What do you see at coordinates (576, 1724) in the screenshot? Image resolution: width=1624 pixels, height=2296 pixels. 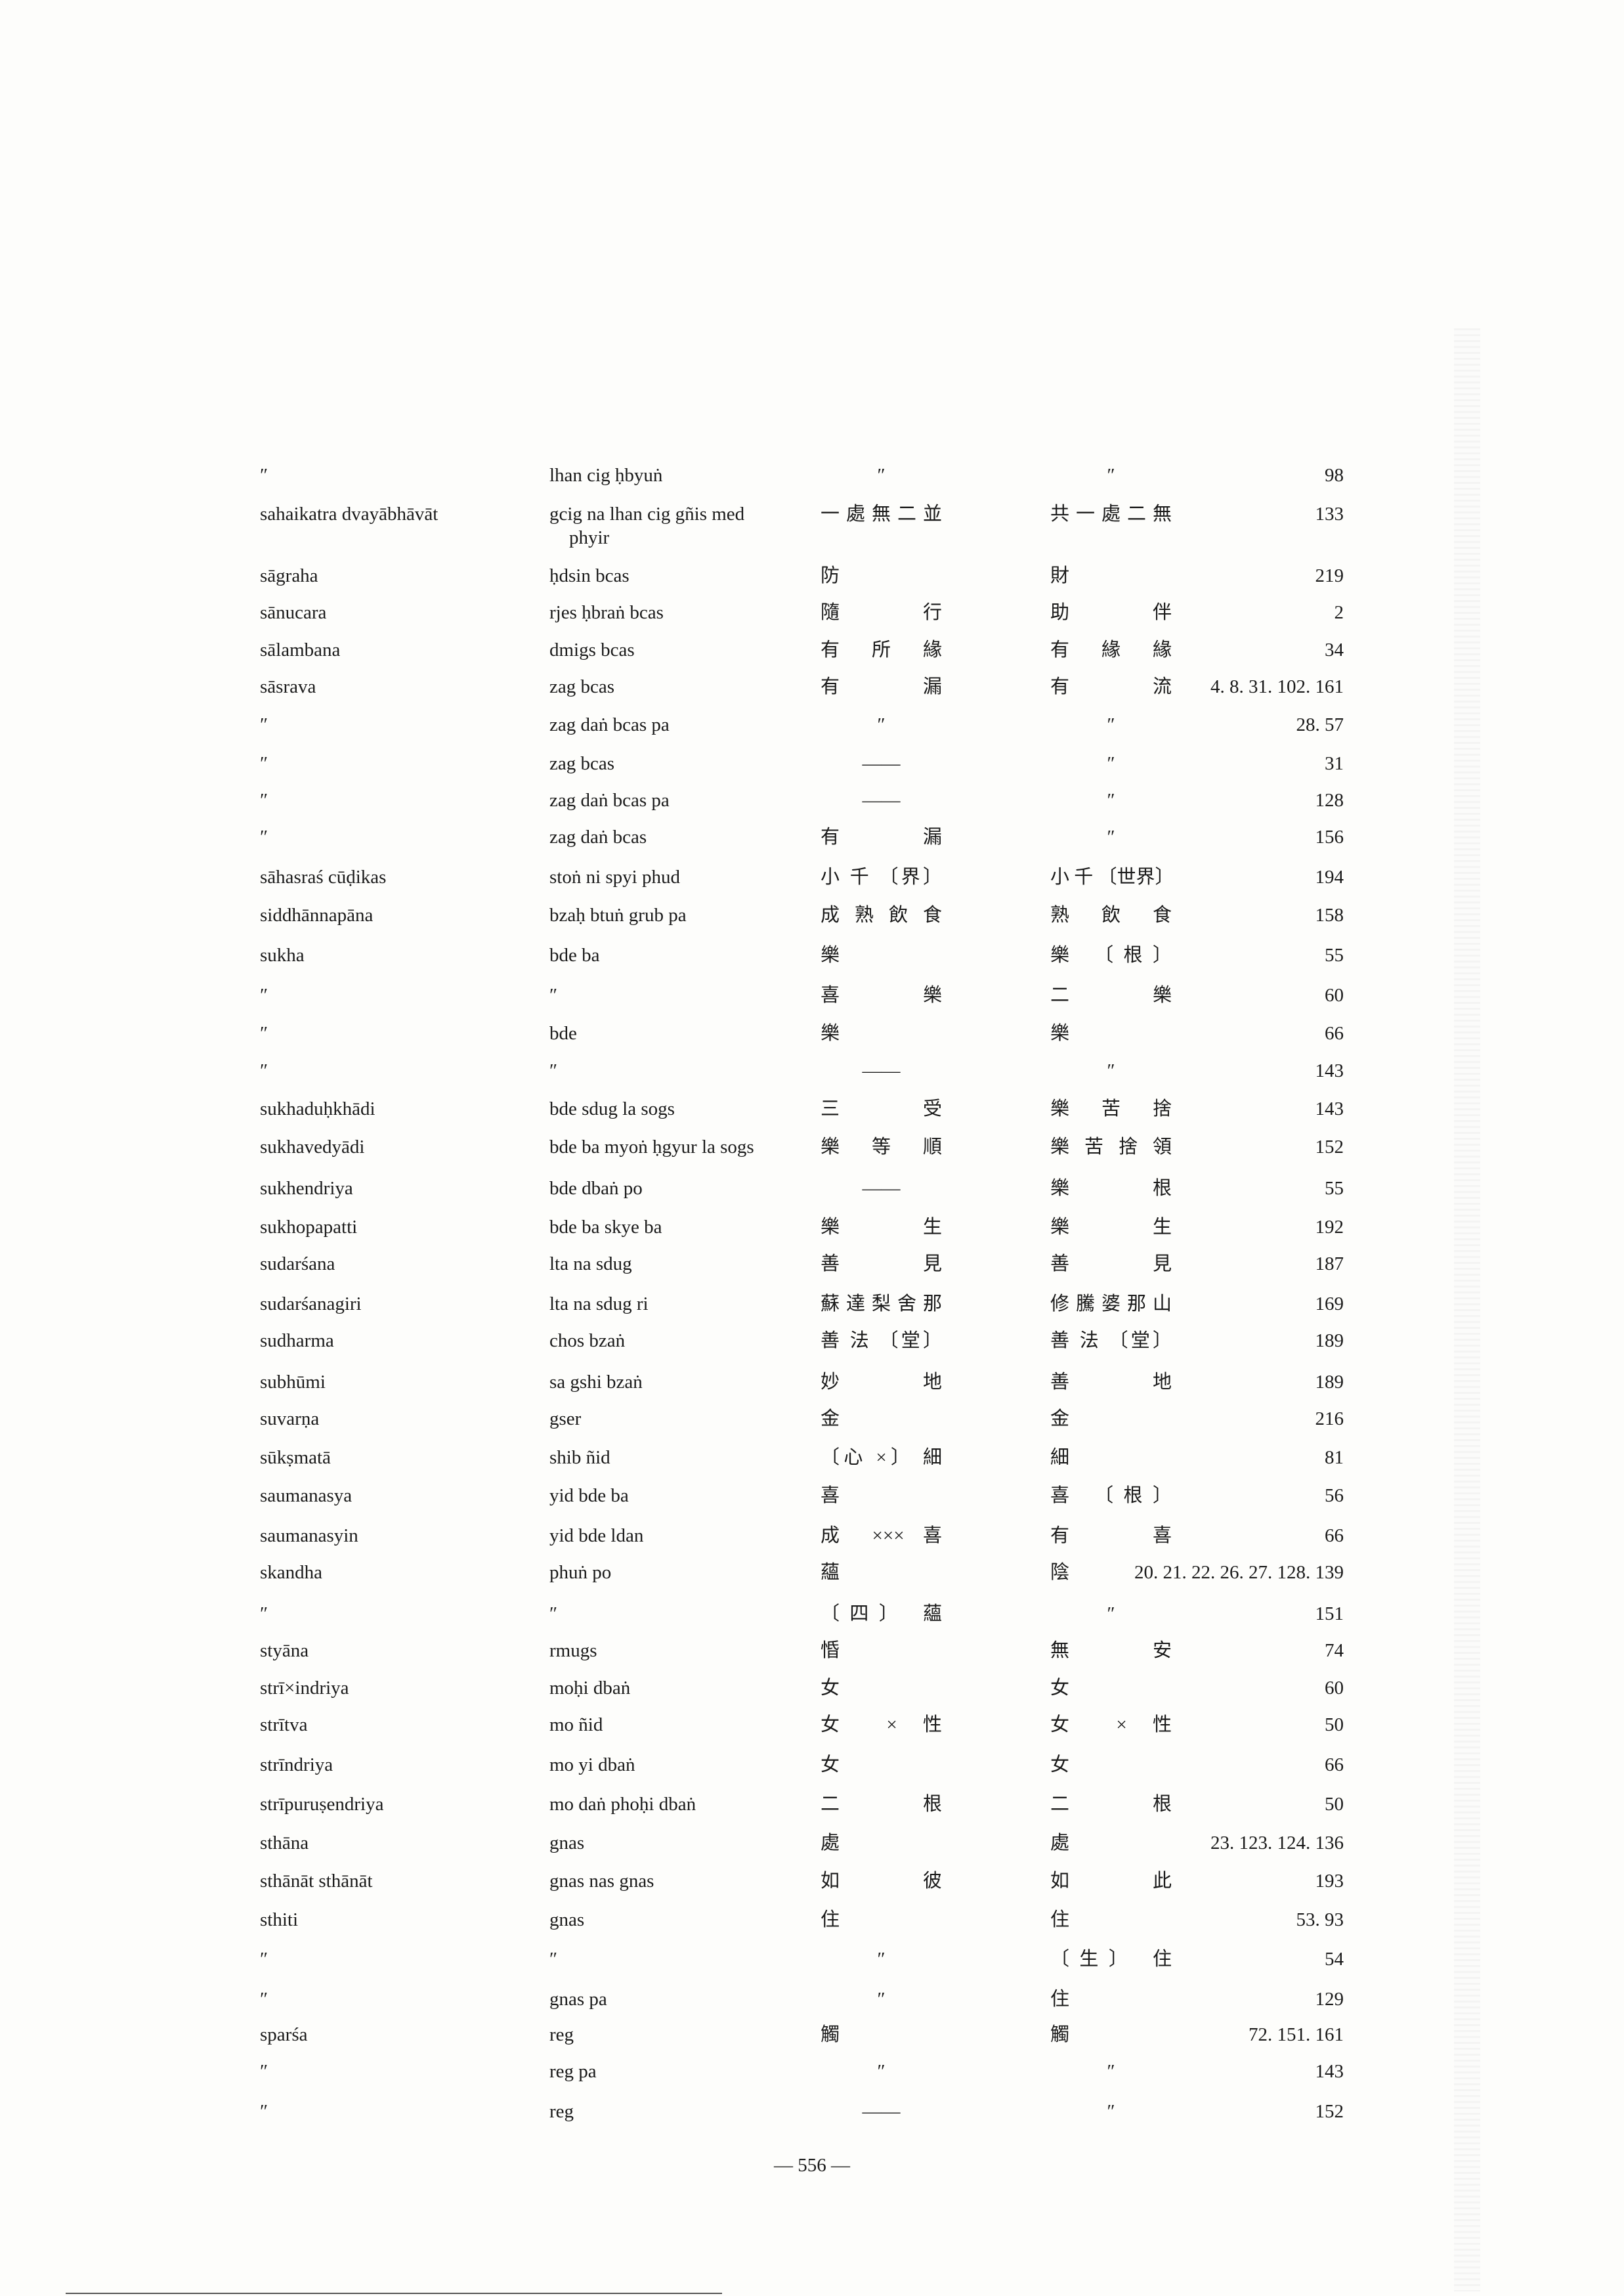 I see `tibetan-term: mo ñid` at bounding box center [576, 1724].